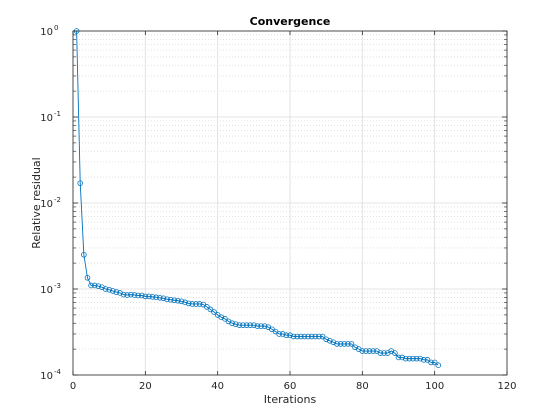  Describe the element at coordinates (506, 386) in the screenshot. I see `x-tick-label: 120` at that location.